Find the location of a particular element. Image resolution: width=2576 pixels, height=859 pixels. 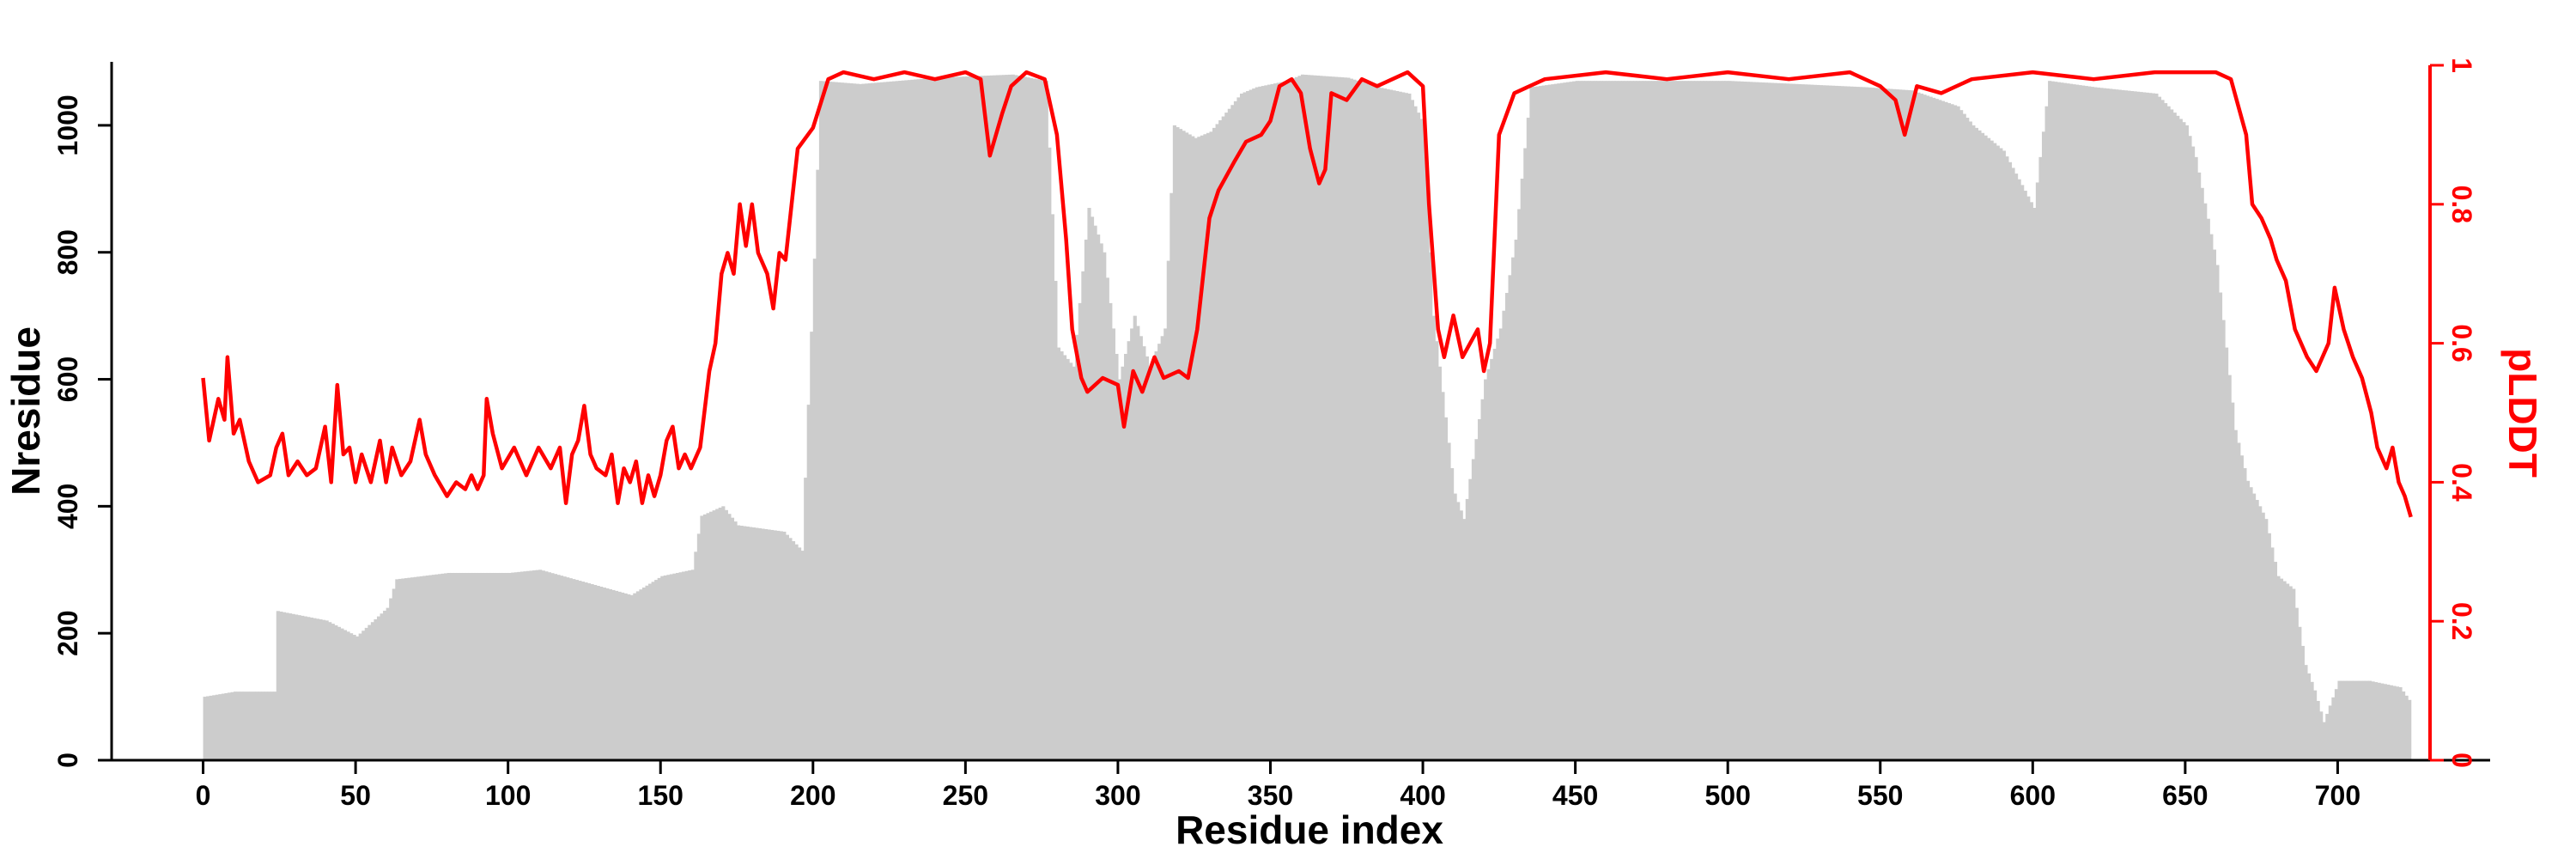

right-y-tick-label: 0.8 is located at coordinates (2462, 205).